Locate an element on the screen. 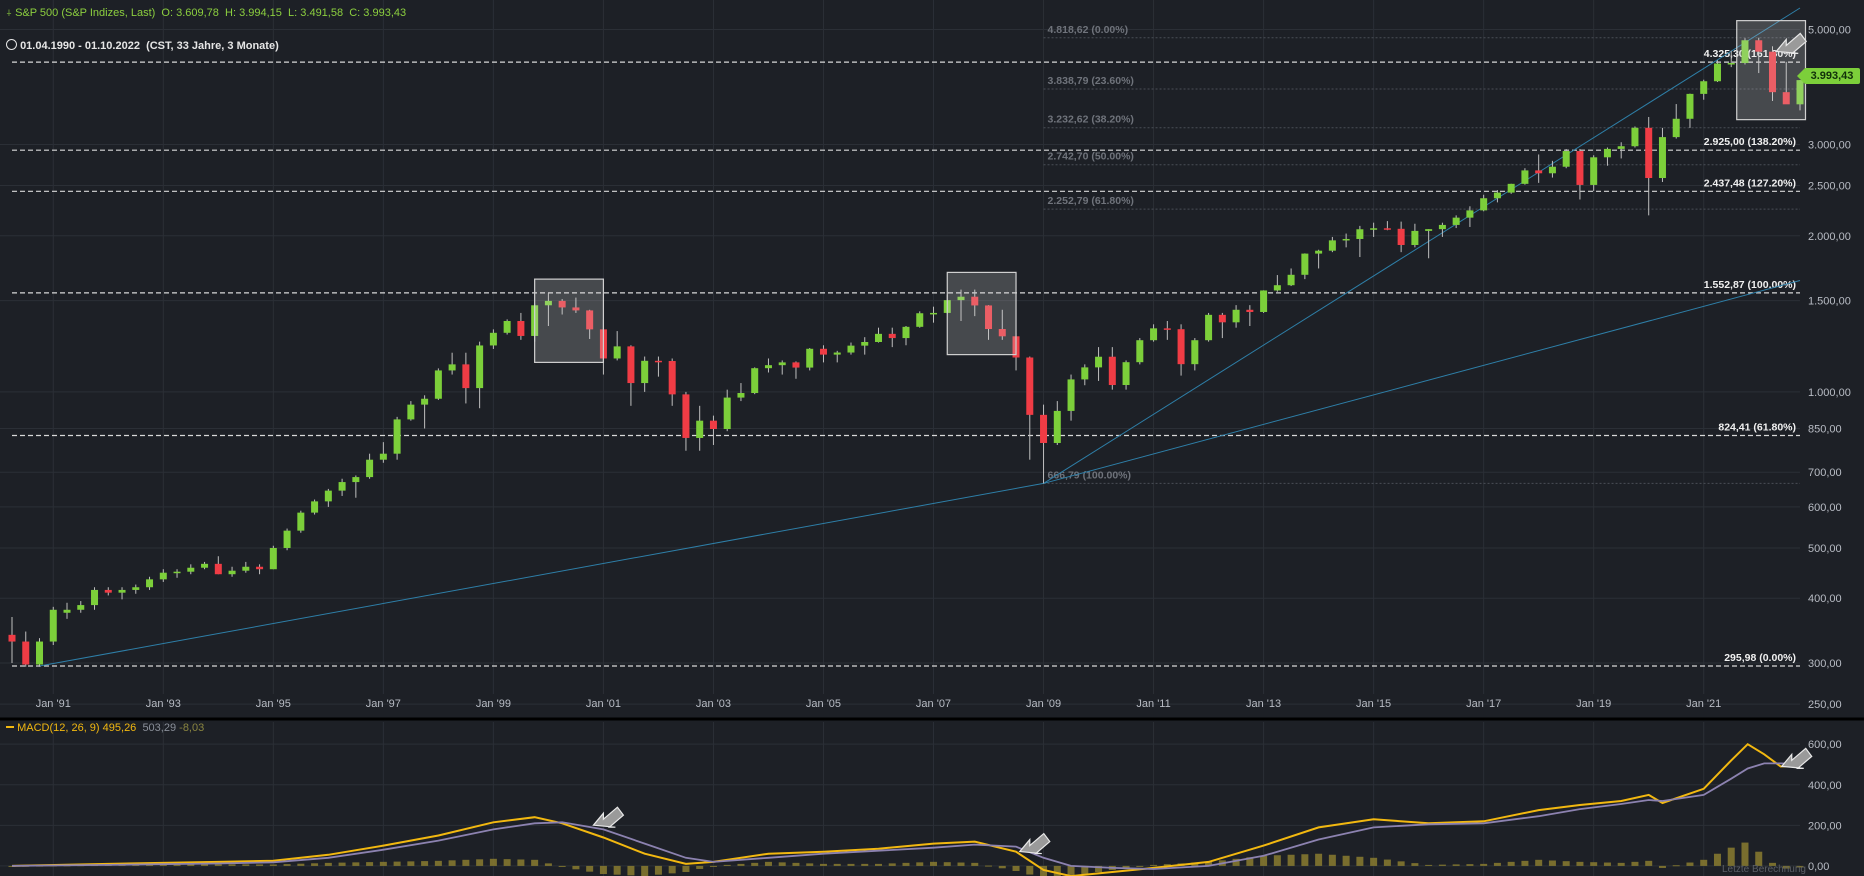 This screenshot has height=876, width=1864. time-tick-label: Jan '17 is located at coordinates (1483, 704).